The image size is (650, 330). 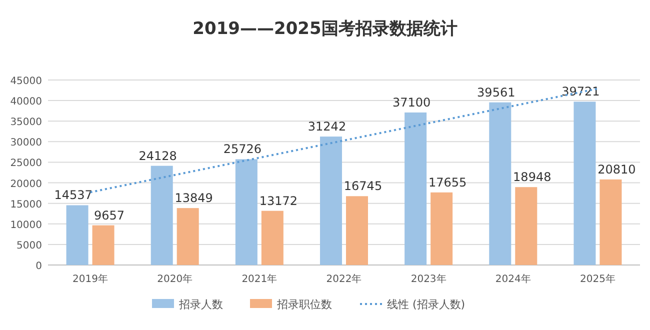 I want to click on data-label: 25726, so click(x=242, y=149).